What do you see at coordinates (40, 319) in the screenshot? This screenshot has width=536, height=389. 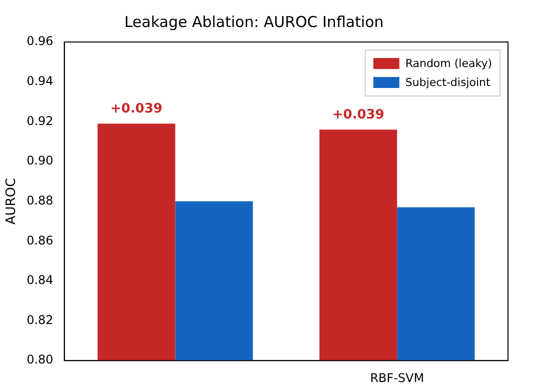 I see `y-tick-label: 0.82` at bounding box center [40, 319].